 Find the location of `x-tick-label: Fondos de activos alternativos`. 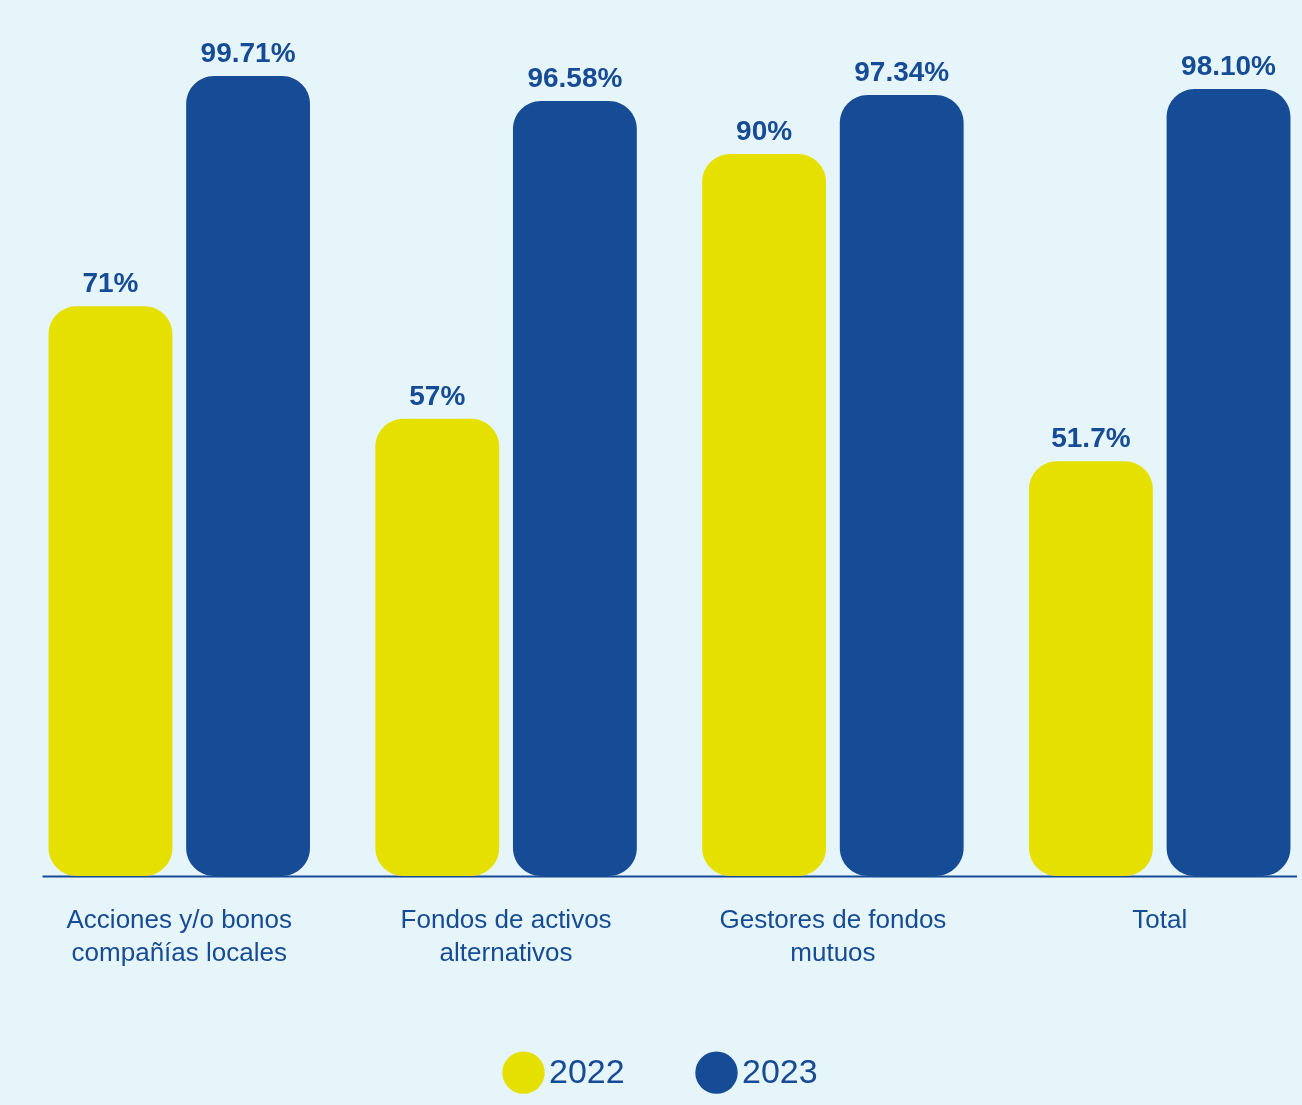

x-tick-label: Fondos de activos alternativos is located at coordinates (506, 935).